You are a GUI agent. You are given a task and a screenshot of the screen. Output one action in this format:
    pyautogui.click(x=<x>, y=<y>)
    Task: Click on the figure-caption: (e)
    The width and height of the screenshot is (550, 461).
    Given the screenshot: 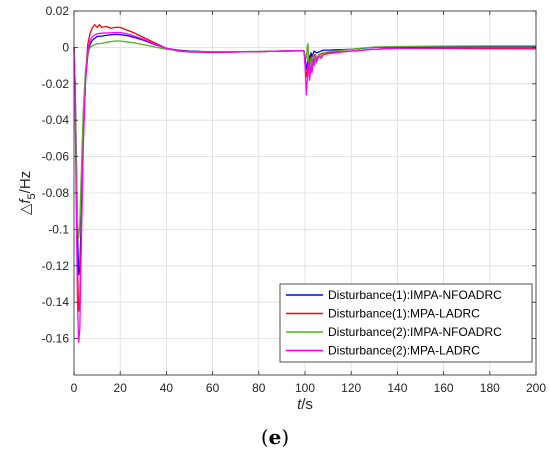 What is the action you would take?
    pyautogui.click(x=275, y=437)
    